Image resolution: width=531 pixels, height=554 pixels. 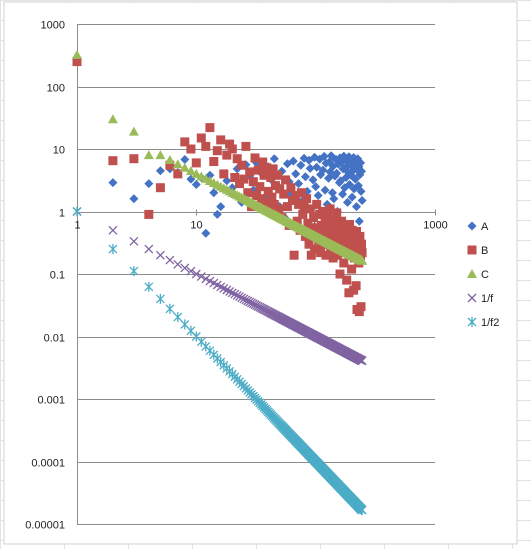 I want to click on legend-item: C, so click(x=478, y=275).